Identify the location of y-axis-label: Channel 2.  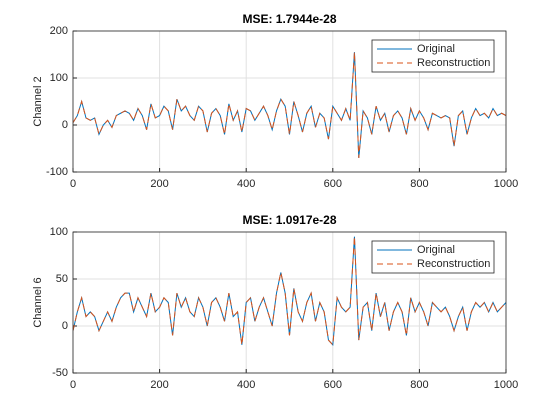
(38, 101).